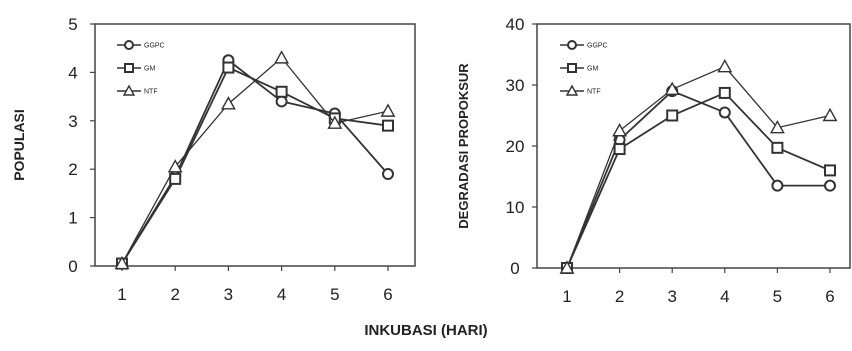  Describe the element at coordinates (515, 207) in the screenshot. I see `y-tick-label: 10` at that location.